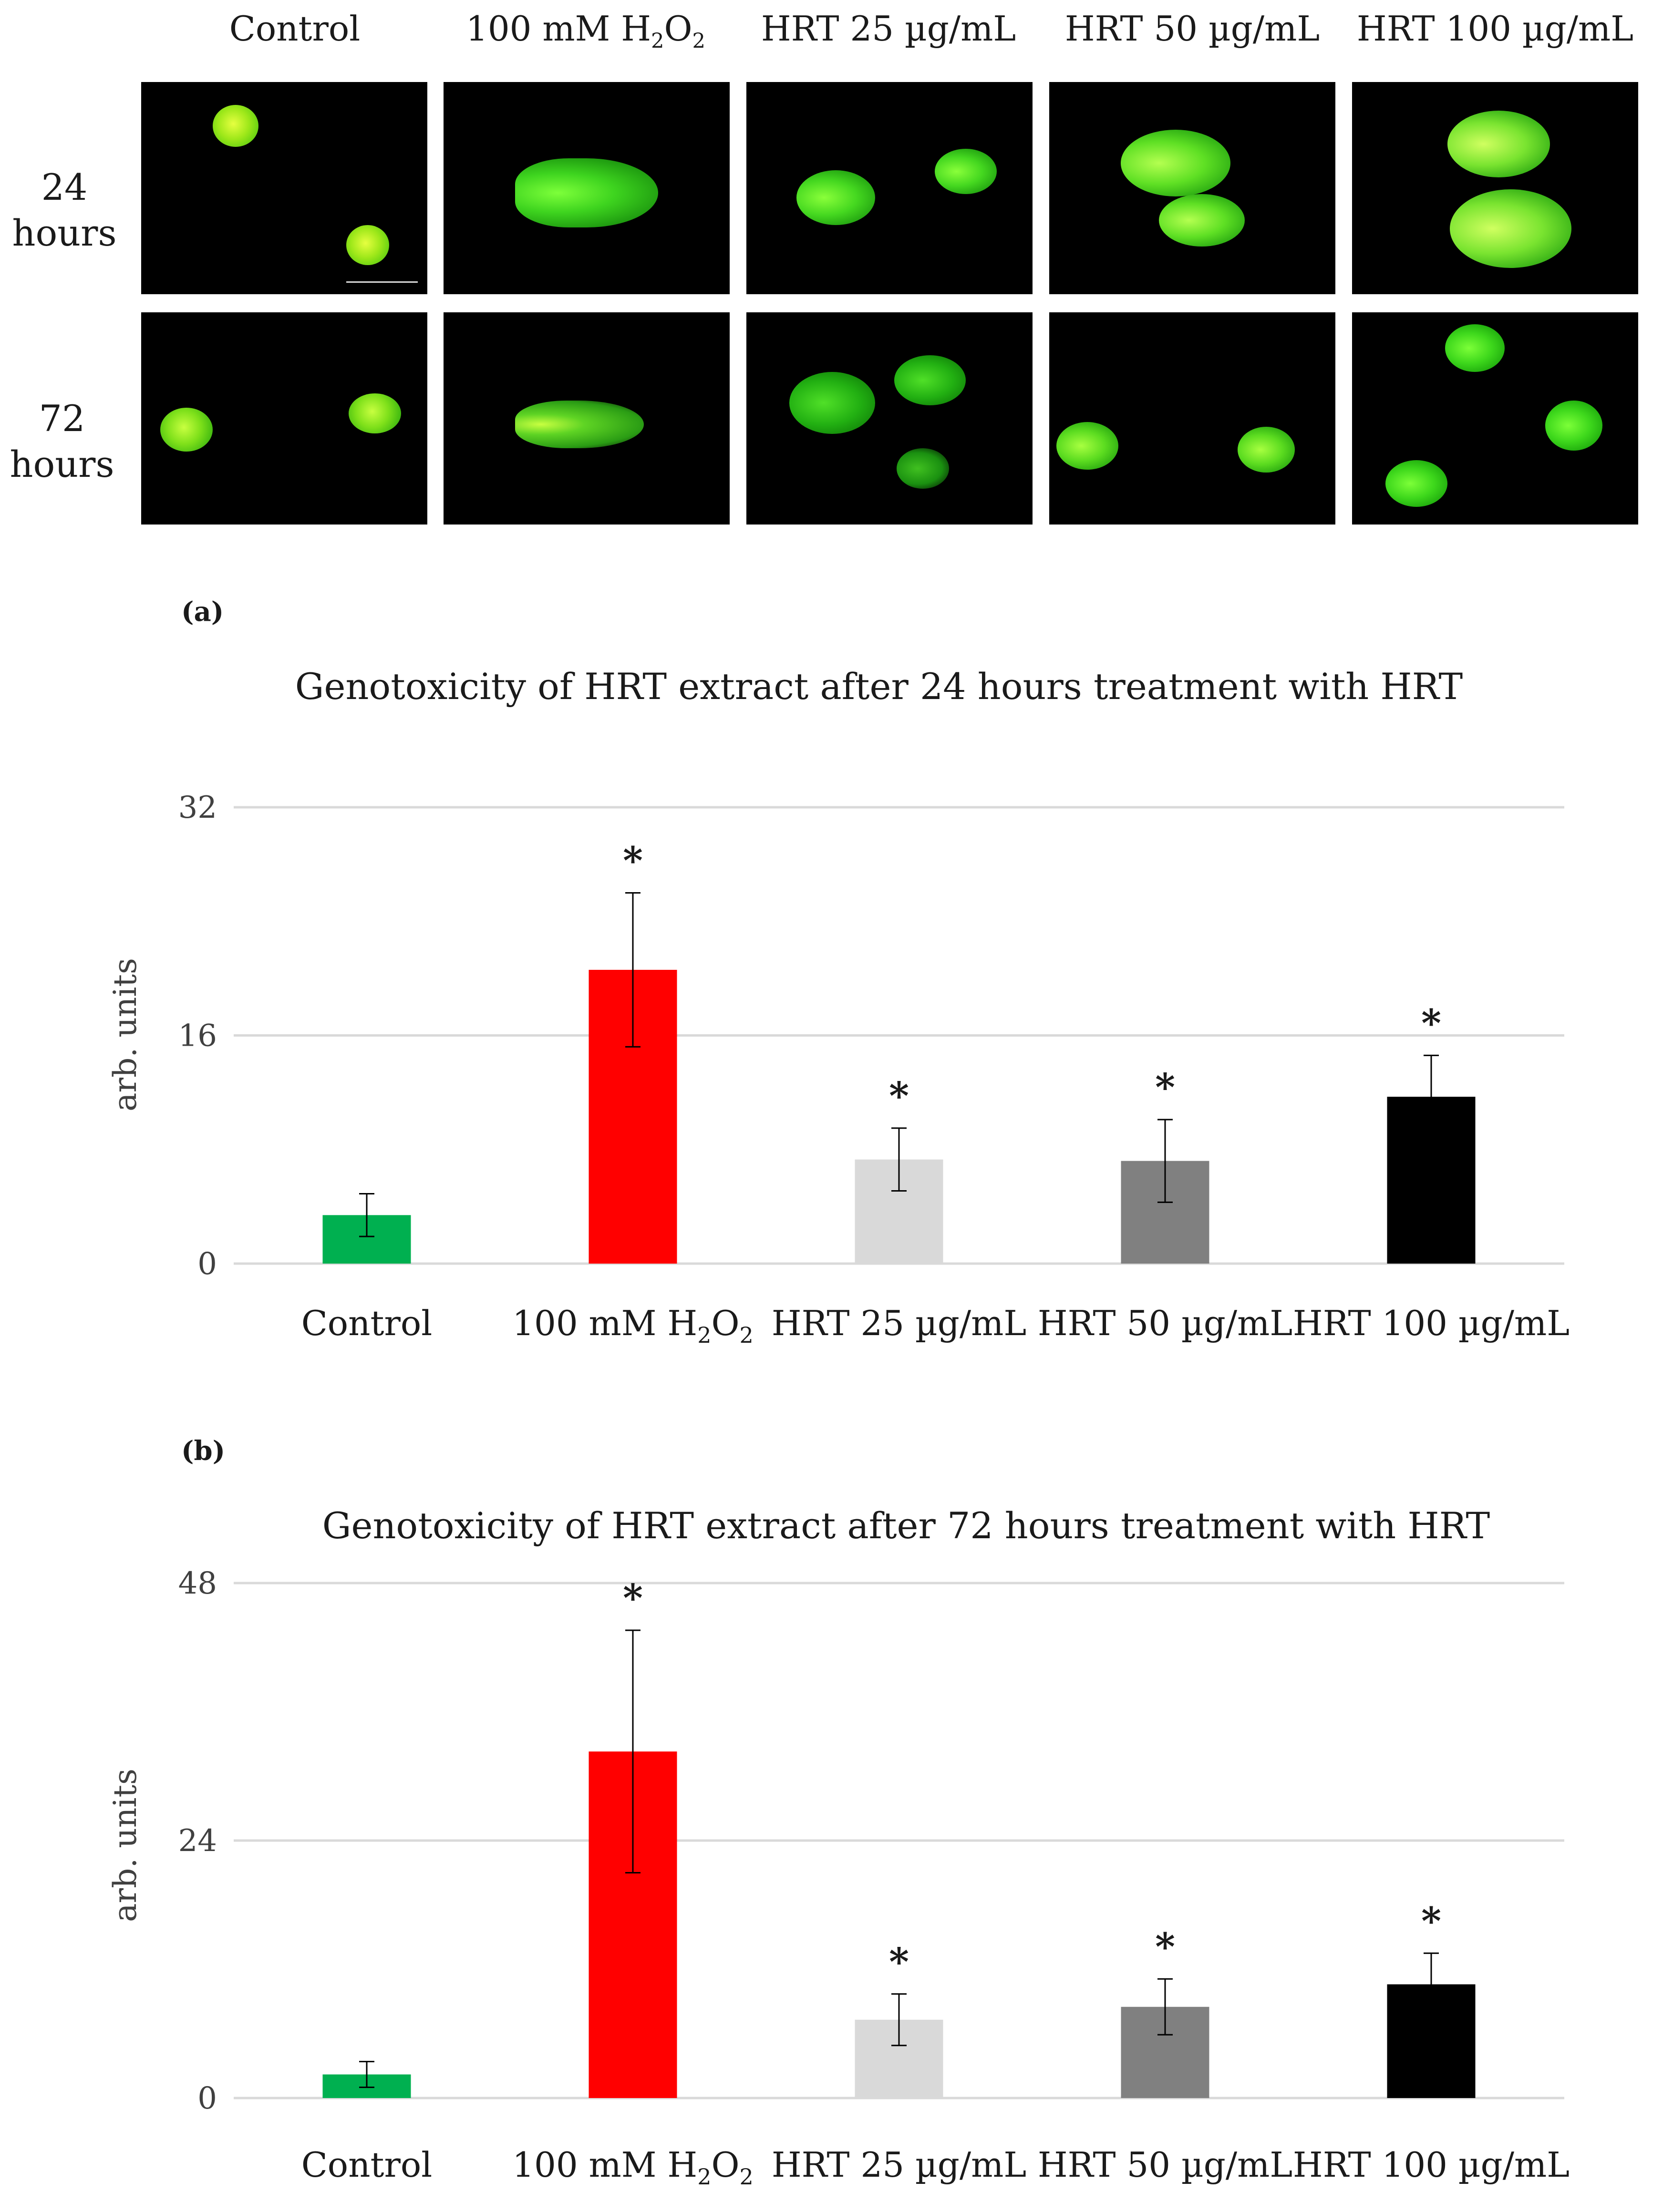  I want to click on micrograph-hrt50-24h, so click(1192, 188).